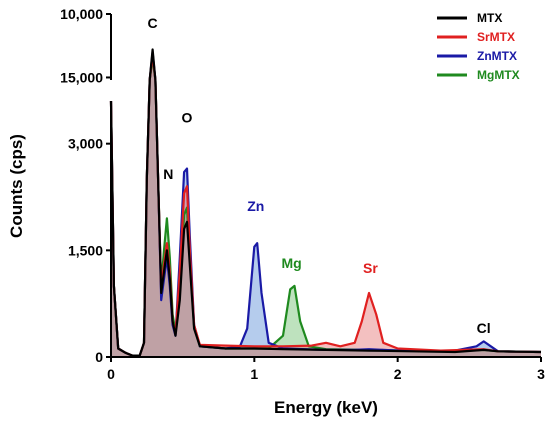 The image size is (550, 422). What do you see at coordinates (398, 374) in the screenshot?
I see `x-tick-label: 2` at bounding box center [398, 374].